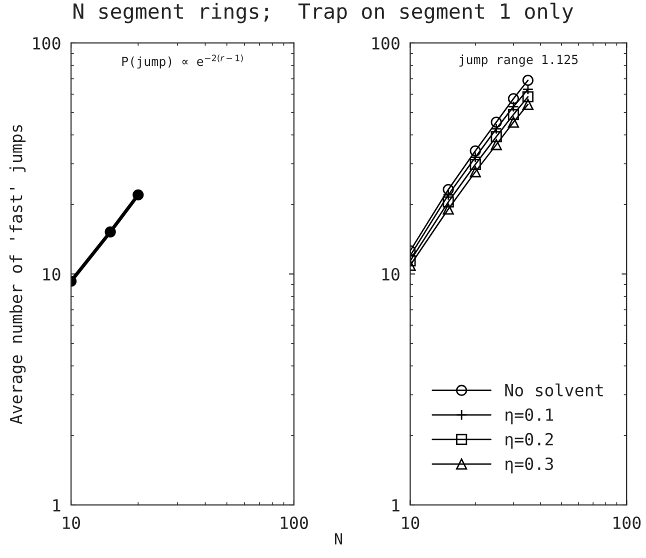  What do you see at coordinates (529, 440) in the screenshot?
I see `legend-label: η=0.2` at bounding box center [529, 440].